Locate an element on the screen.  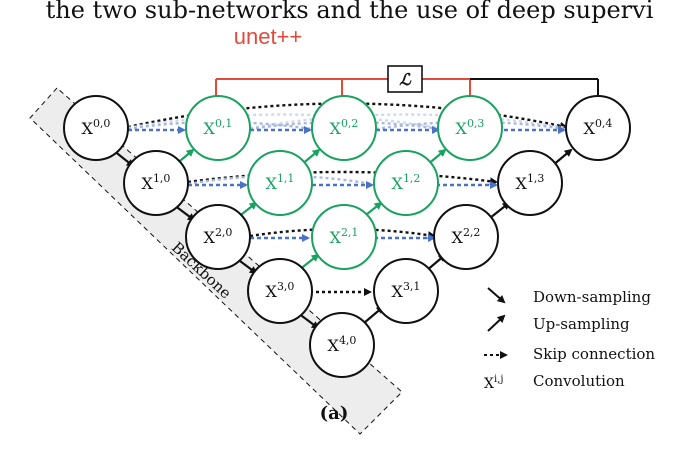
legend-up-label: Up-sampling is located at coordinates (581, 324).